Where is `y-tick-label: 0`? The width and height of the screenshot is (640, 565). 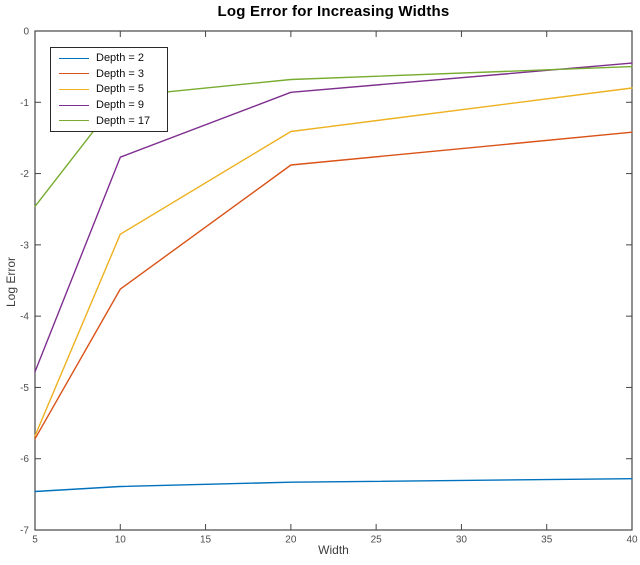 y-tick-label: 0 is located at coordinates (26, 32).